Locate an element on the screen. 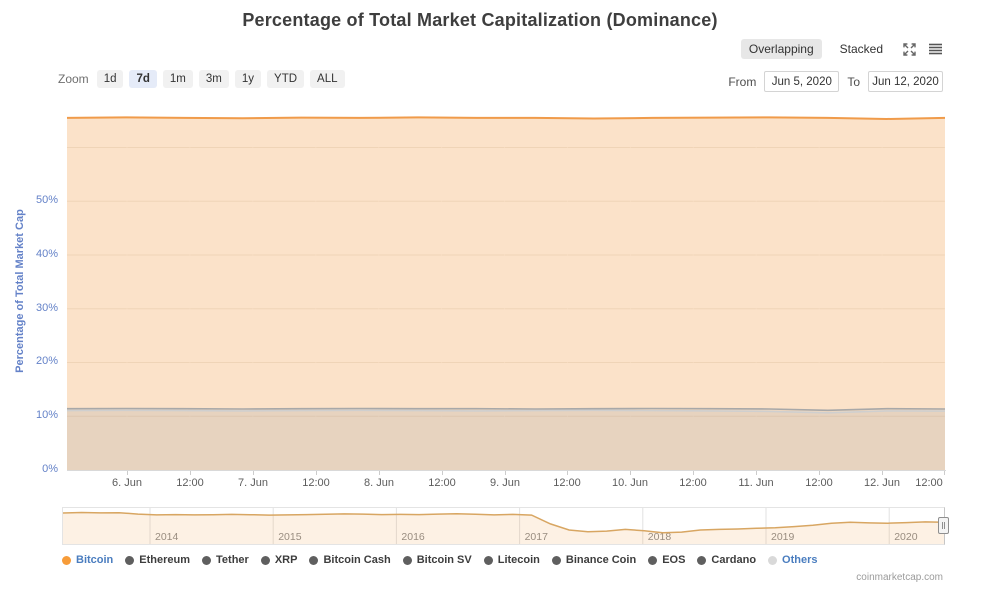 The width and height of the screenshot is (1000, 589). date-range-controls: From To is located at coordinates (835, 81).